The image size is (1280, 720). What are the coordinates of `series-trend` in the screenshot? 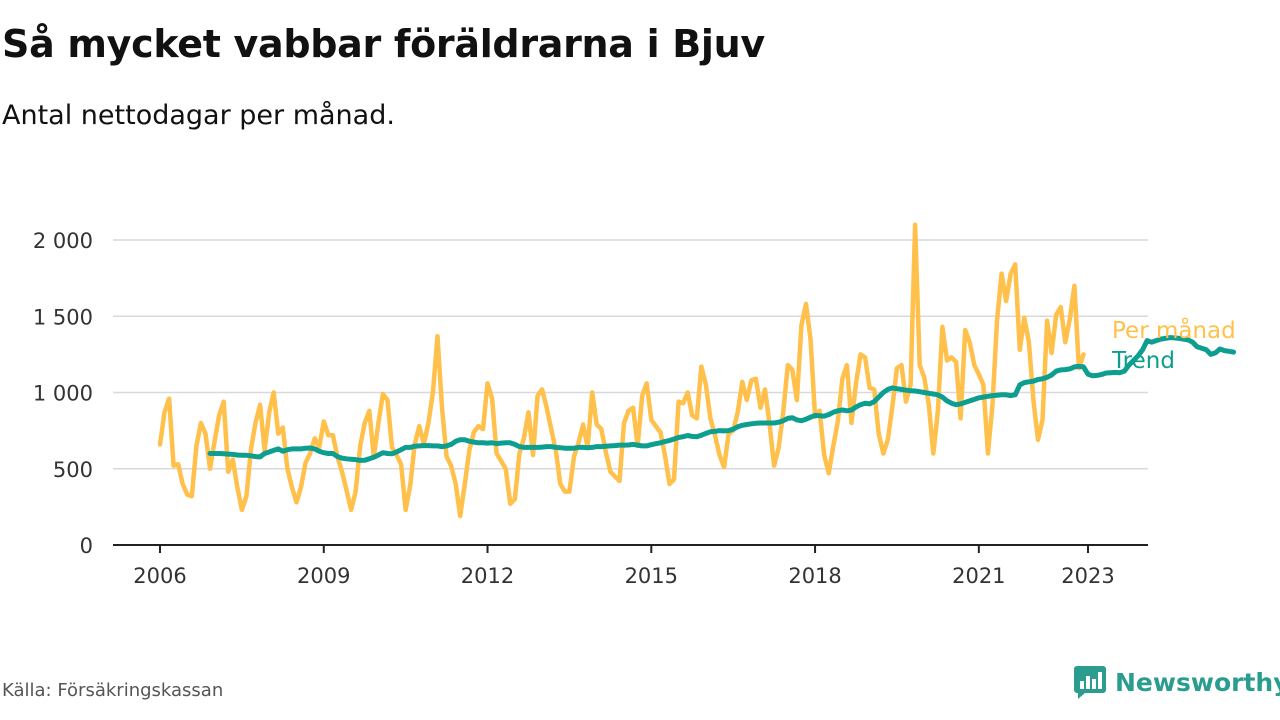 It's located at (722, 399).